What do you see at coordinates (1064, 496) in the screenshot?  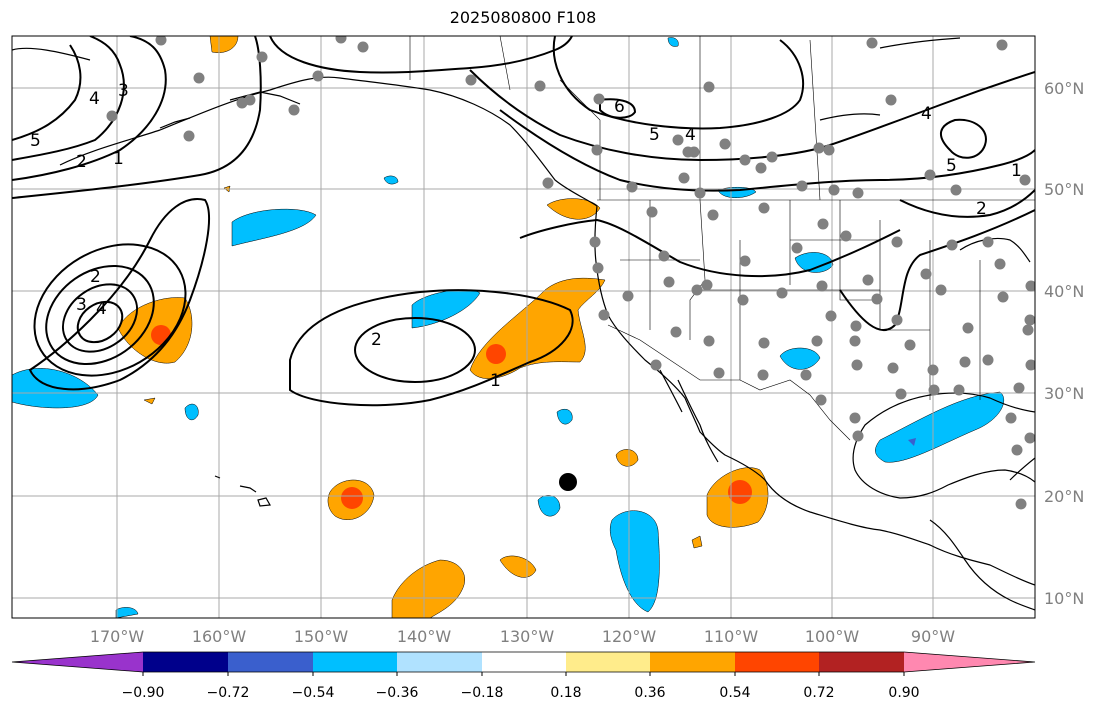 I see `lat-label: 20°N` at bounding box center [1064, 496].